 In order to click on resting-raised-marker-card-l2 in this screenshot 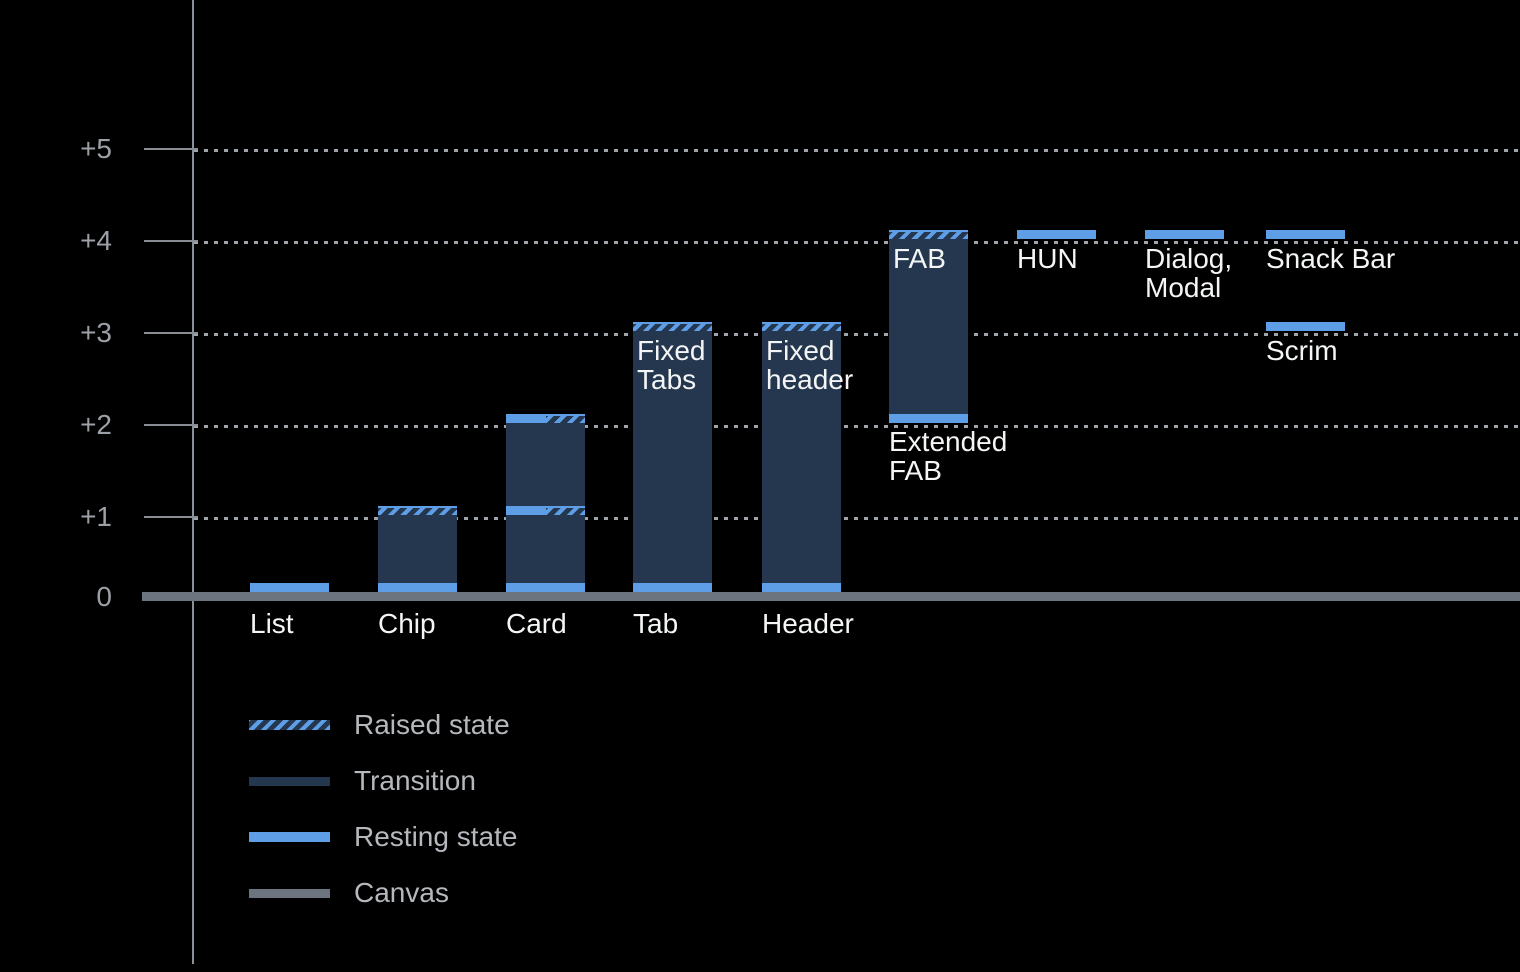, I will do `click(545, 418)`.